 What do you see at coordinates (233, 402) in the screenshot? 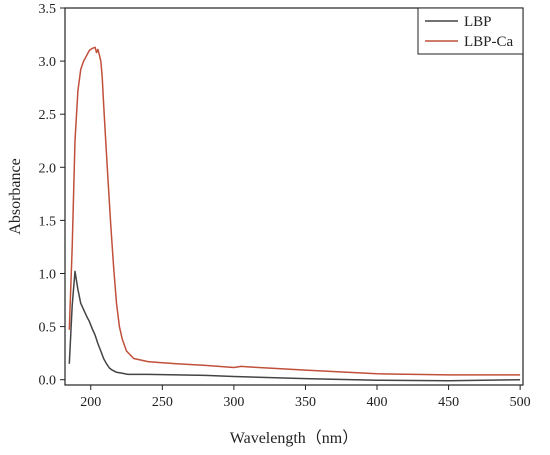
I see `x-tick-label: 300` at bounding box center [233, 402].